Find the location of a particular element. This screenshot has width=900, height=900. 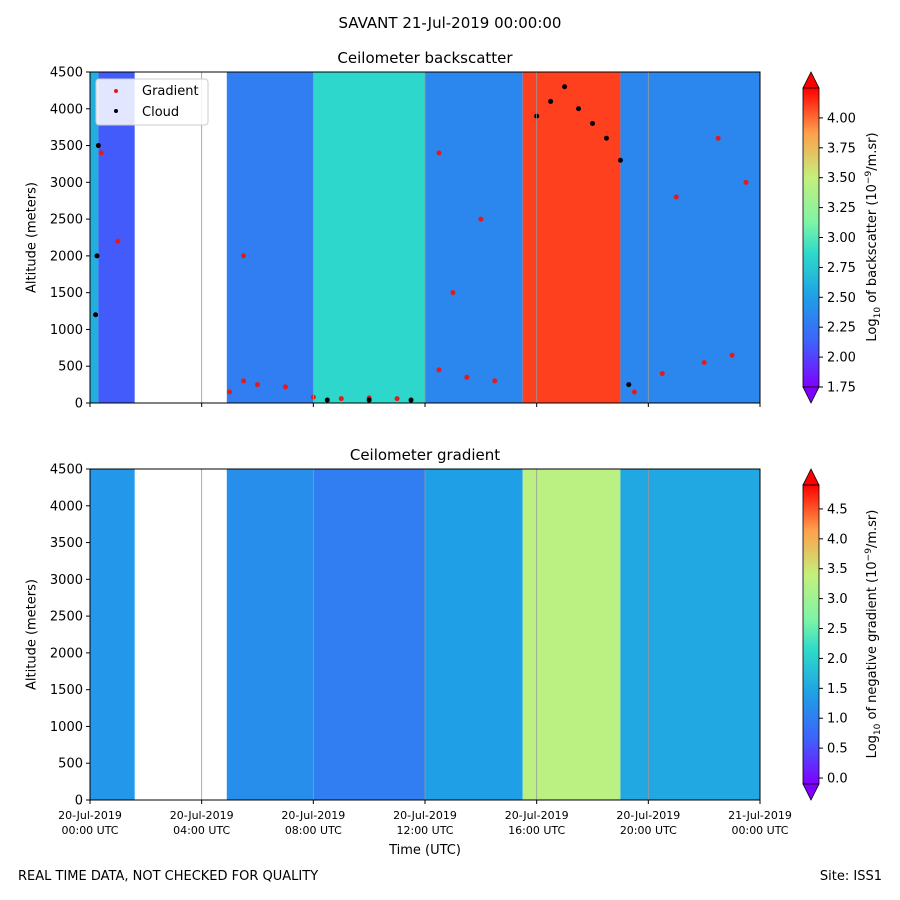

gradient-xtick-date-1: 20-Jul-2019 is located at coordinates (202, 815).